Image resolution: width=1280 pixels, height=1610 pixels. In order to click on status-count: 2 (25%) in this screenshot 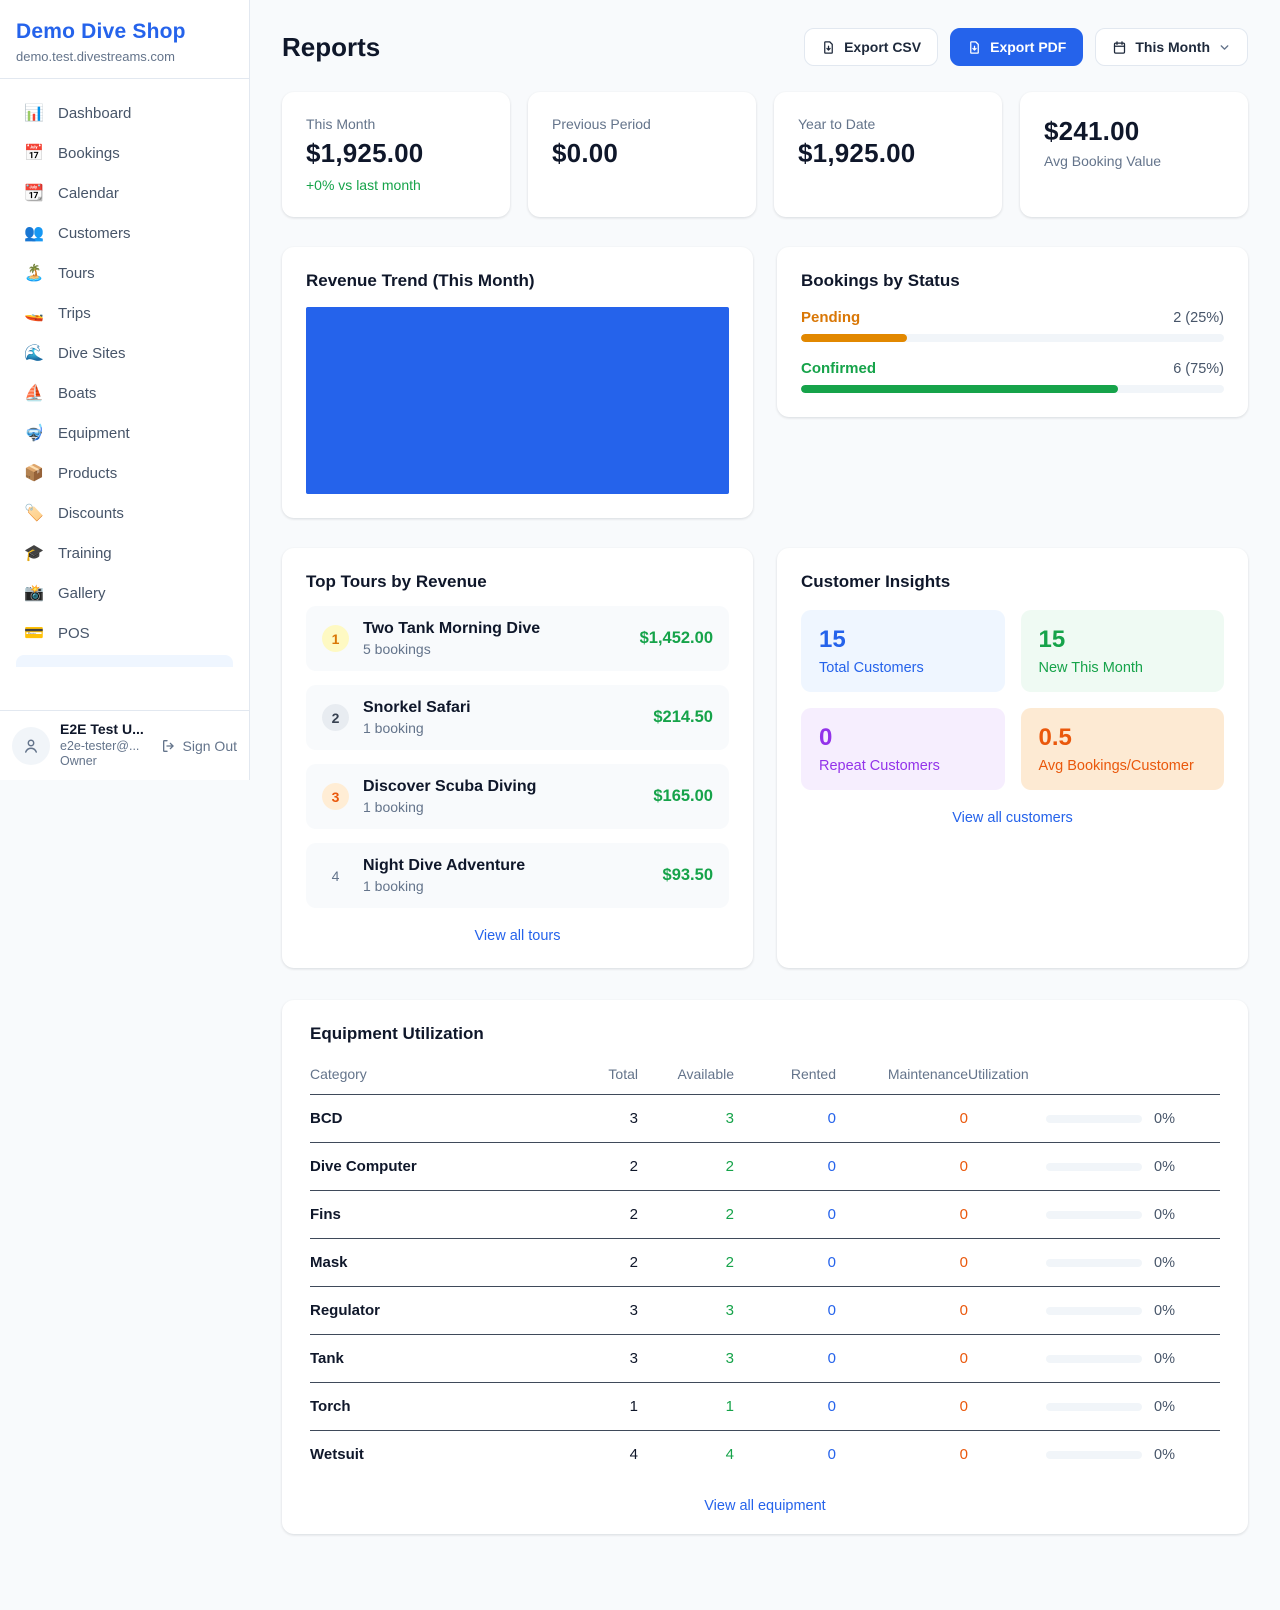, I will do `click(1198, 318)`.